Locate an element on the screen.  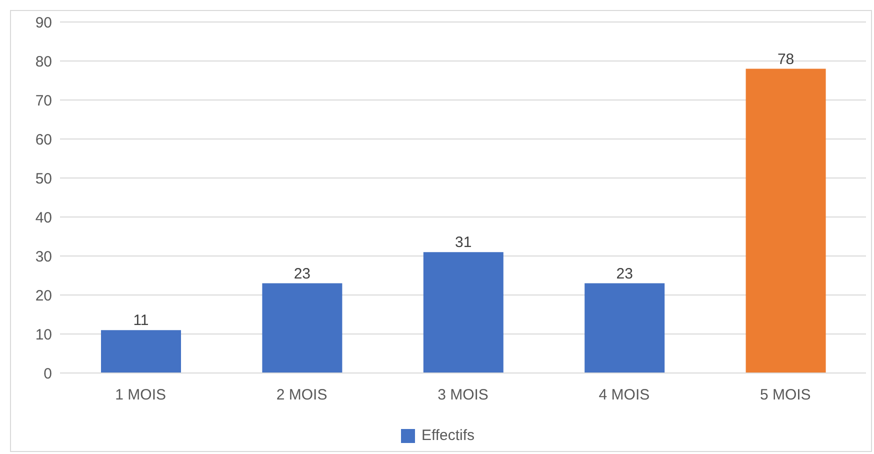
y-tick-label: 90 is located at coordinates (43, 23).